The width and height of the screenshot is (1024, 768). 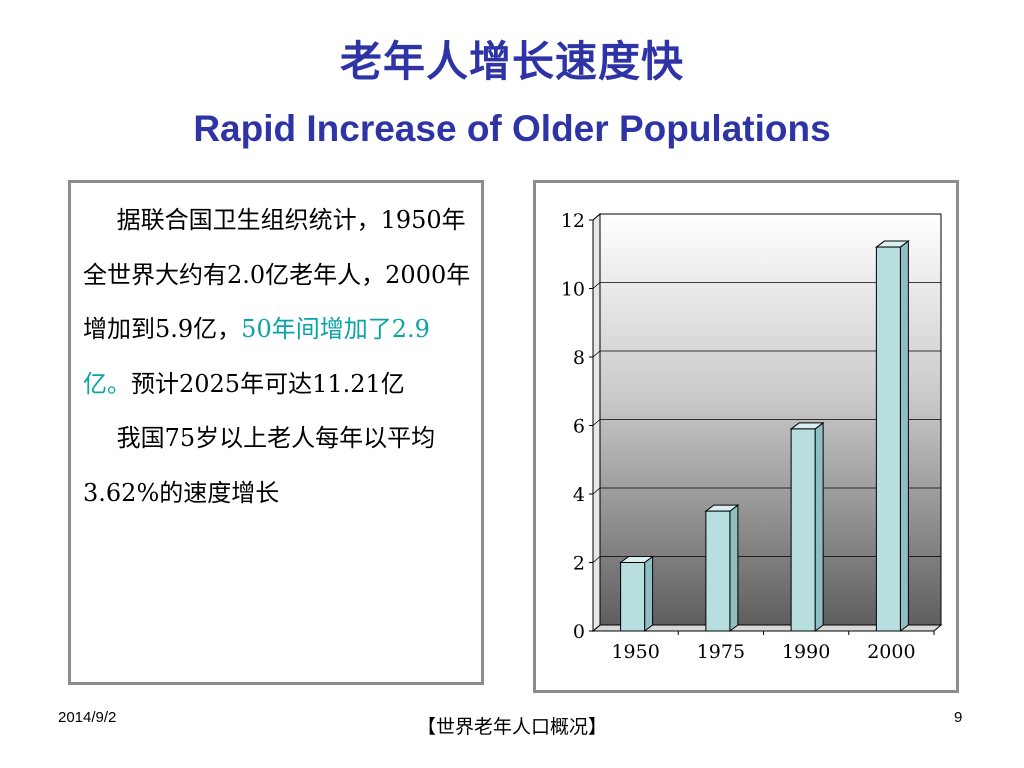 I want to click on y-tick-label: 6, so click(x=579, y=427).